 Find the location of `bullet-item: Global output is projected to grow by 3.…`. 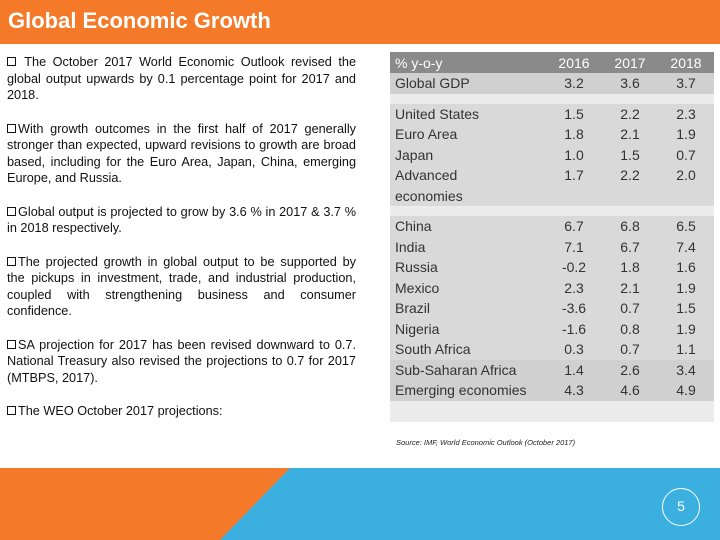

bullet-item: Global output is projected to grow by 3.… is located at coordinates (181, 219).